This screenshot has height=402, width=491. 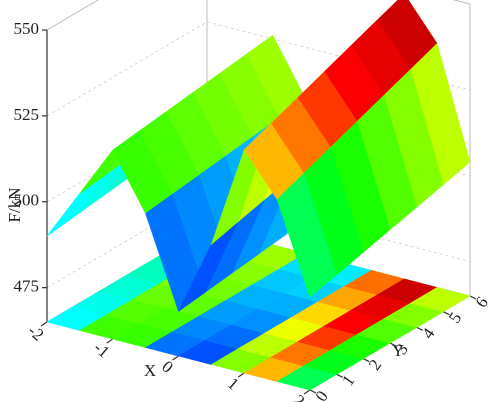 I want to click on y-tick-label: 1, so click(x=348, y=380).